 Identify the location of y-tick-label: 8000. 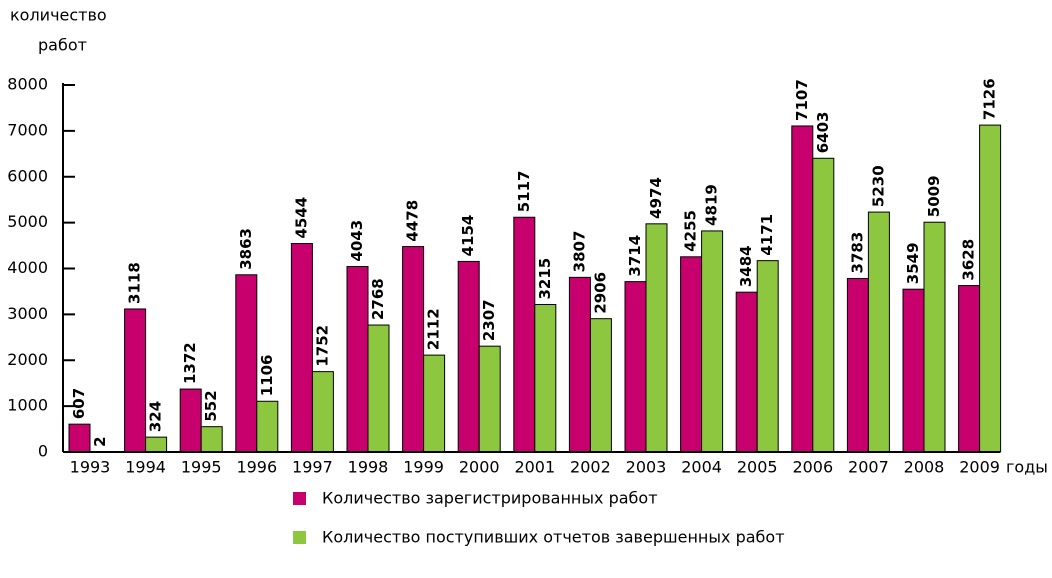
(27, 84).